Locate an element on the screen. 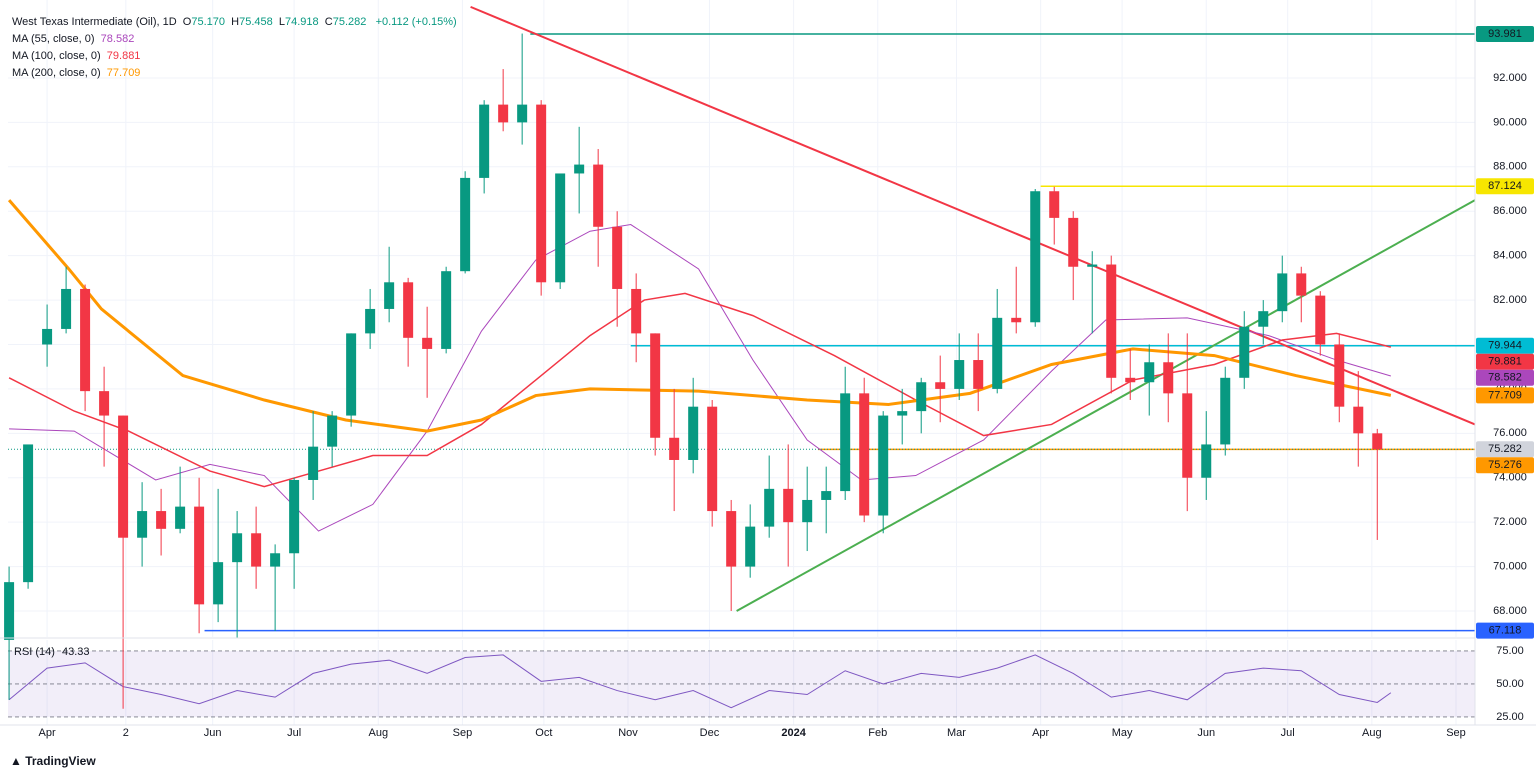 The width and height of the screenshot is (1536, 778). level-label: 79.944 is located at coordinates (1505, 346).